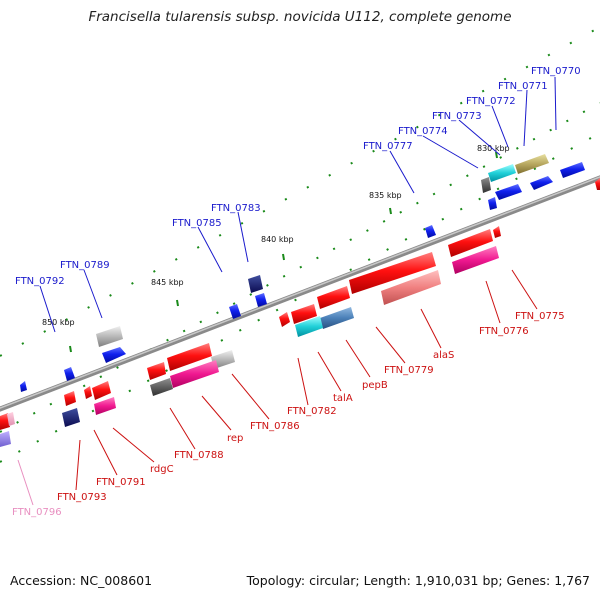  What do you see at coordinates (101, 390) in the screenshot?
I see `gene-rdgc` at bounding box center [101, 390].